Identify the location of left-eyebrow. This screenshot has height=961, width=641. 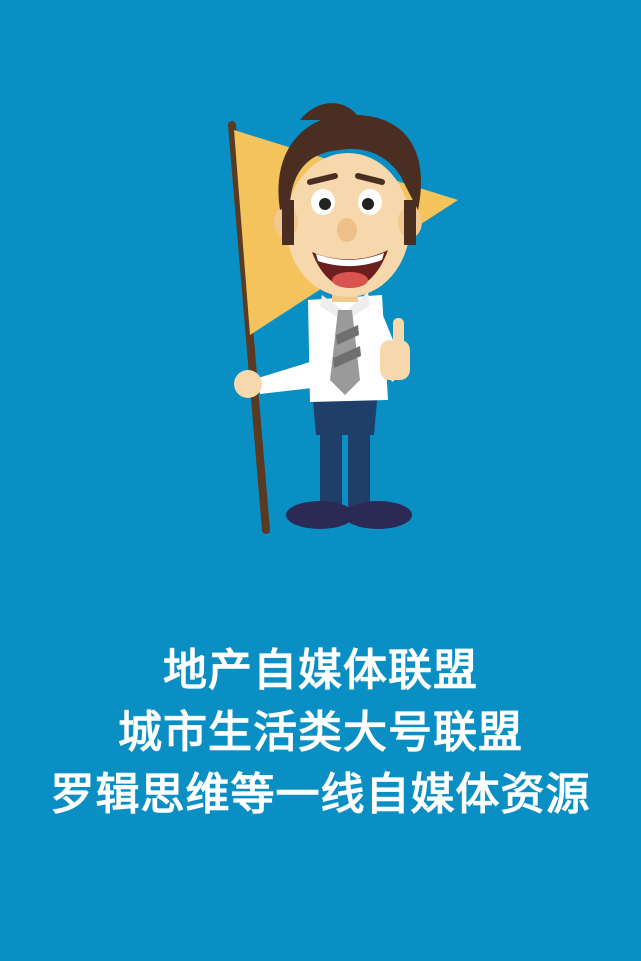
(322, 179).